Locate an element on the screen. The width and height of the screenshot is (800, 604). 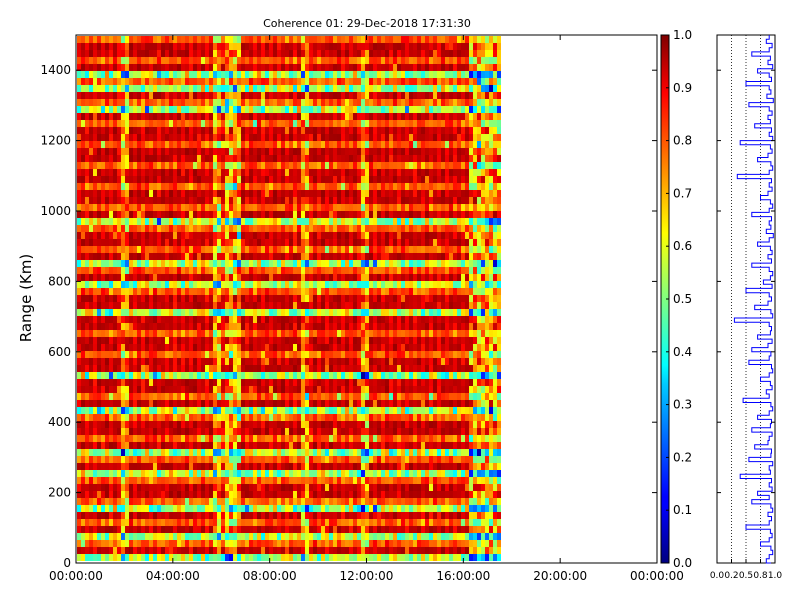
chart-title: Coherence 01: 29-Dec-2018 17:31:30 is located at coordinates (367, 23).